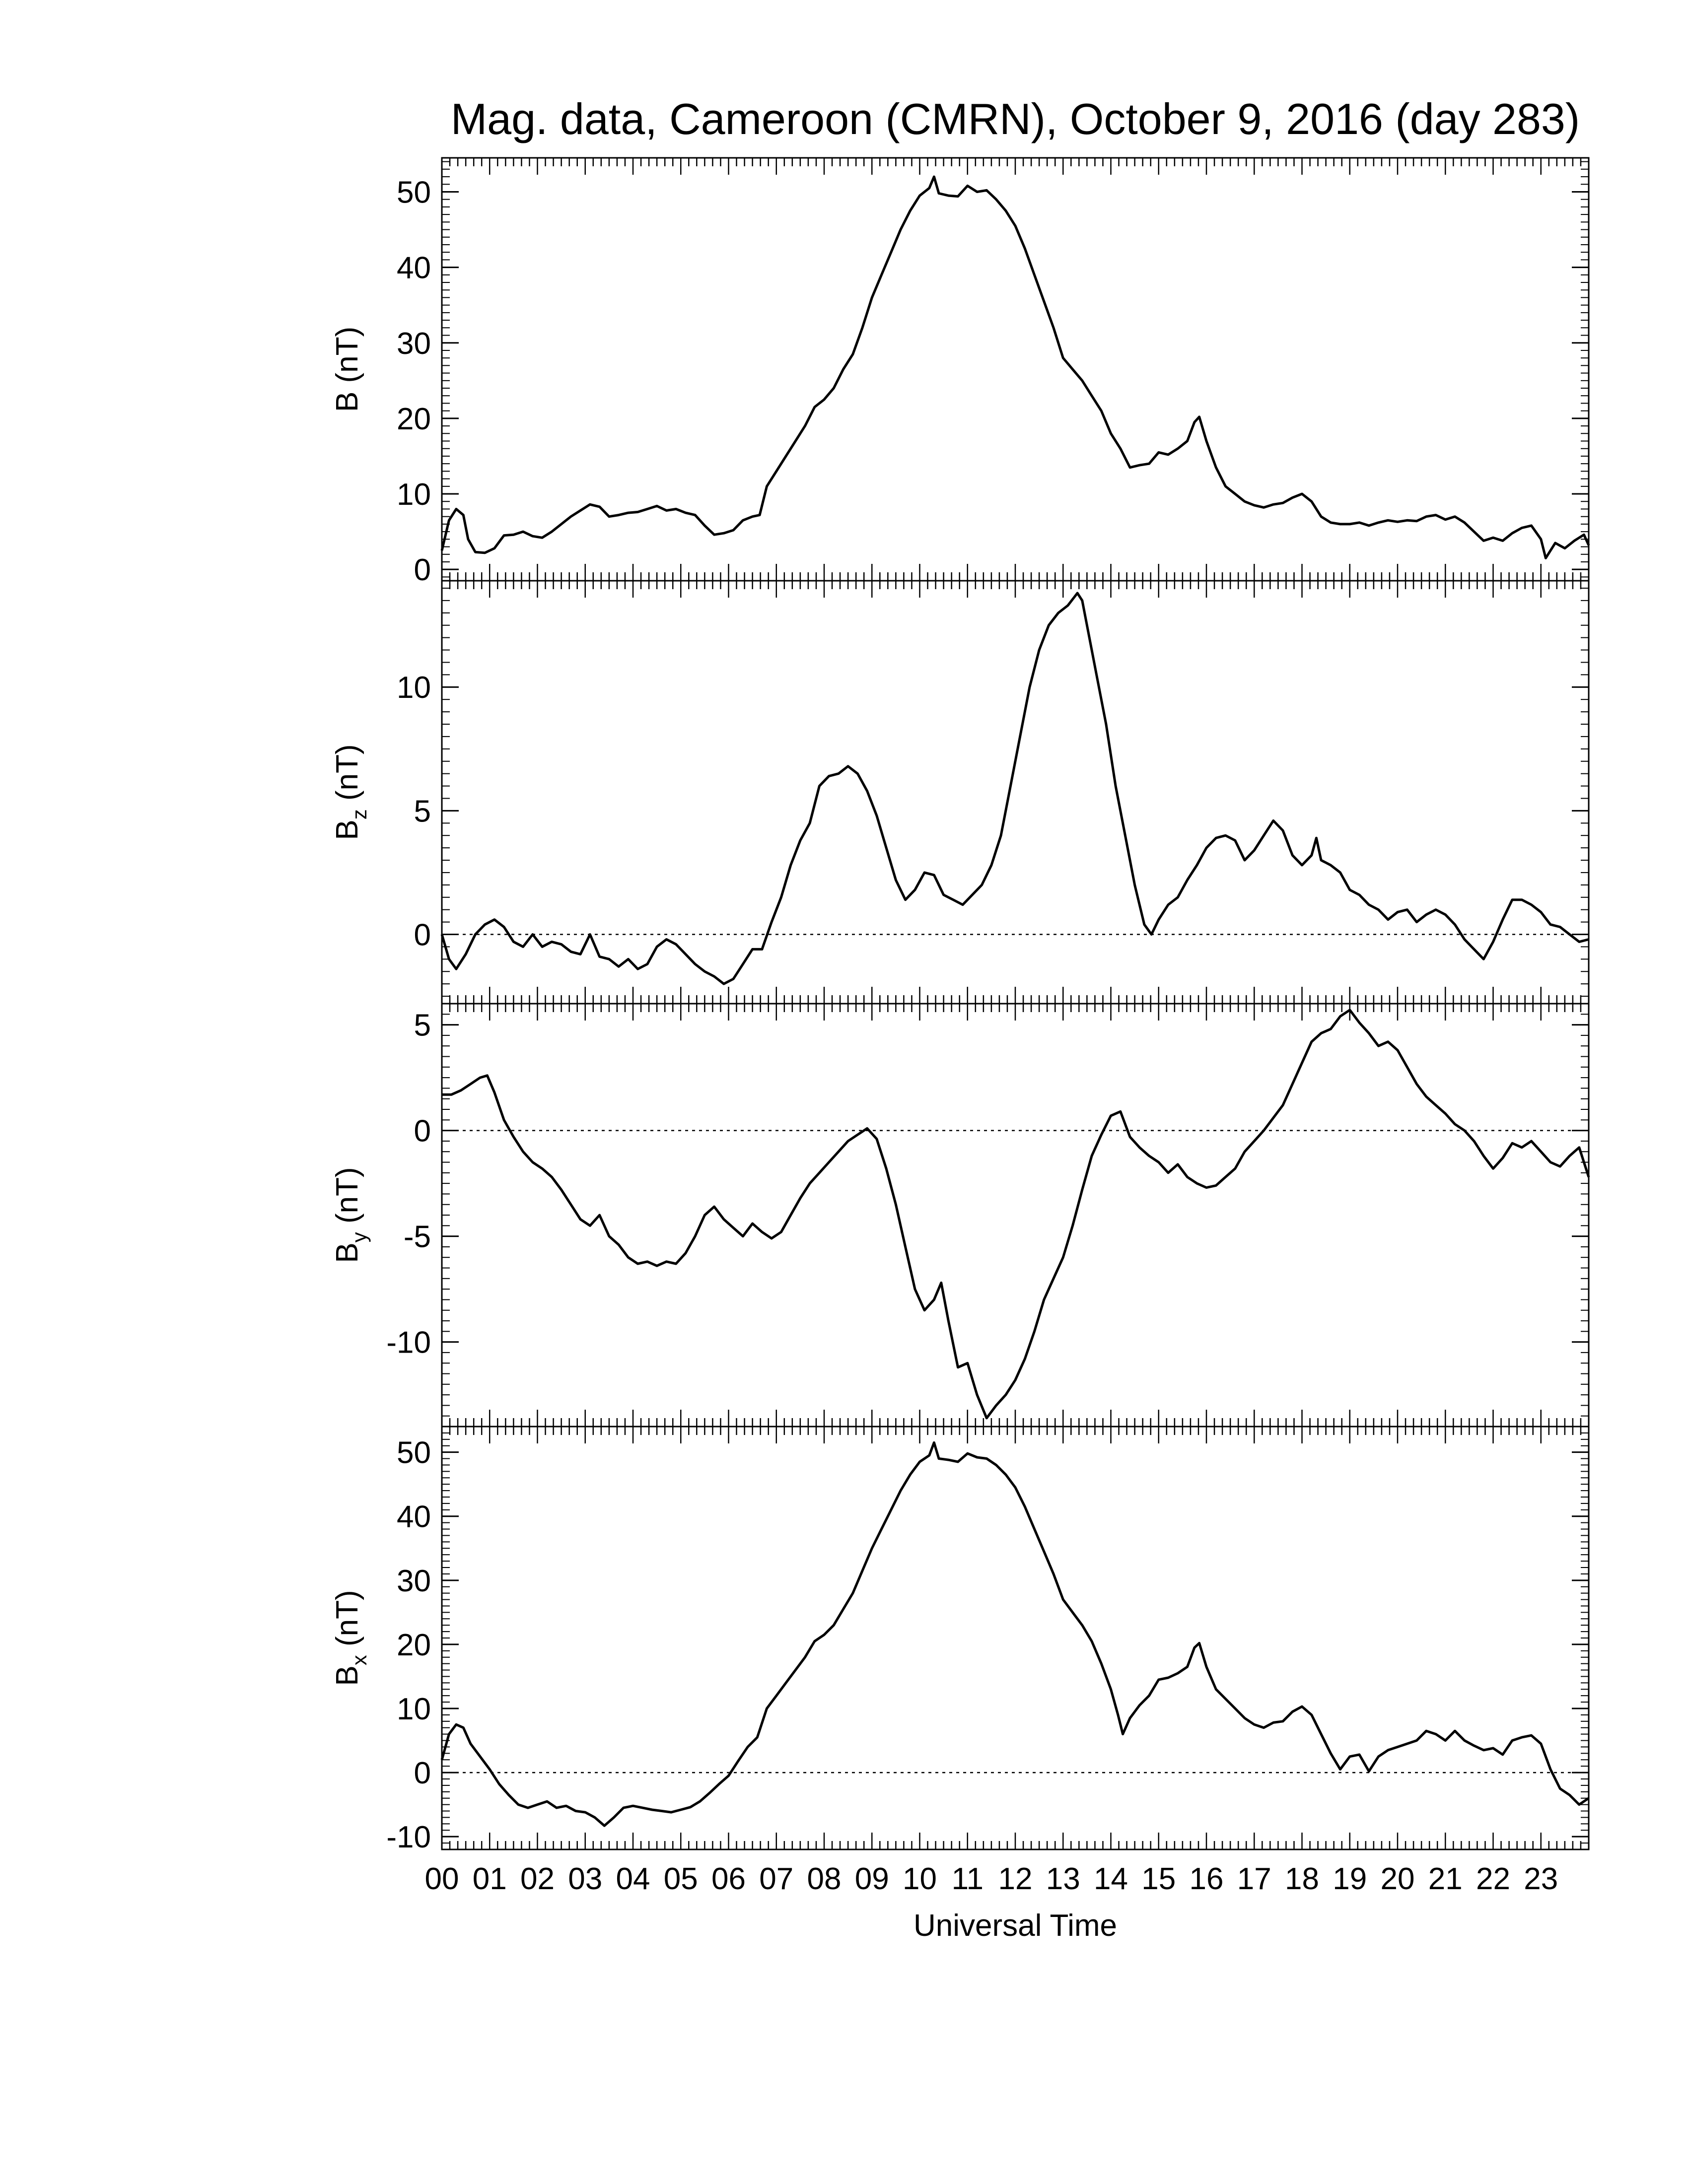 The image size is (1688, 2184). What do you see at coordinates (776, 1879) in the screenshot?
I see `x-tick-label: 07` at bounding box center [776, 1879].